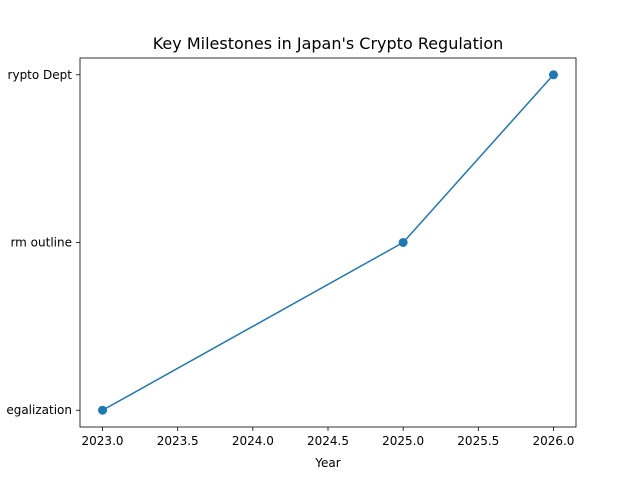 This screenshot has width=640, height=480. What do you see at coordinates (553, 441) in the screenshot?
I see `x-tick-label: 2026.0` at bounding box center [553, 441].